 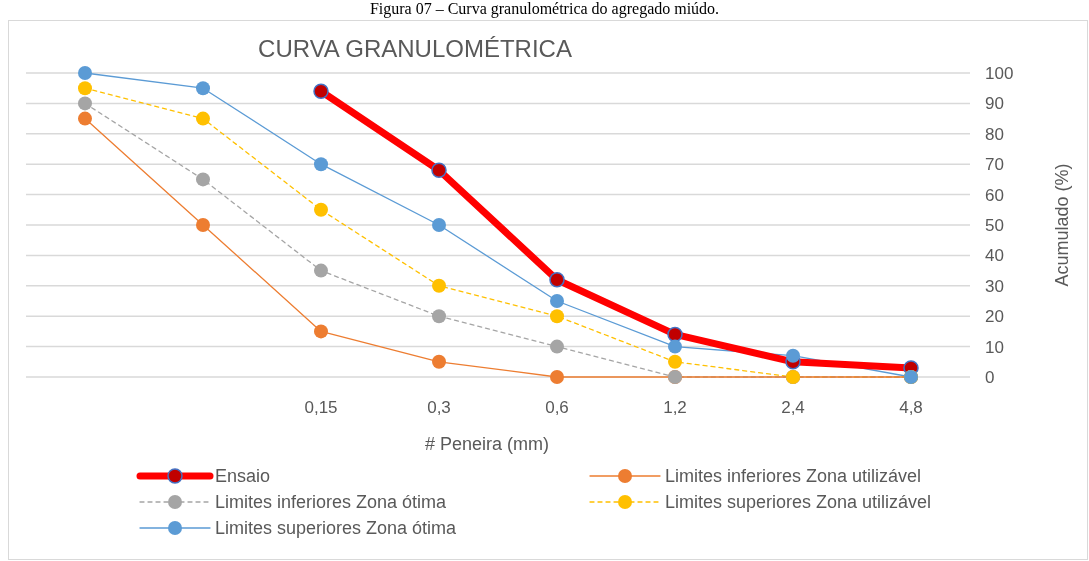 I want to click on legend-label: Limites inferiores Zona utilizável, so click(x=793, y=476).